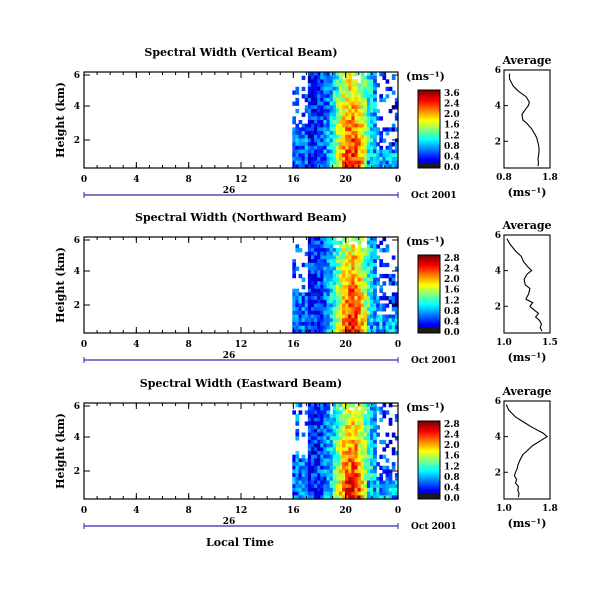 The width and height of the screenshot is (615, 602). What do you see at coordinates (77, 241) in the screenshot?
I see `y-tick-label: 6` at bounding box center [77, 241].